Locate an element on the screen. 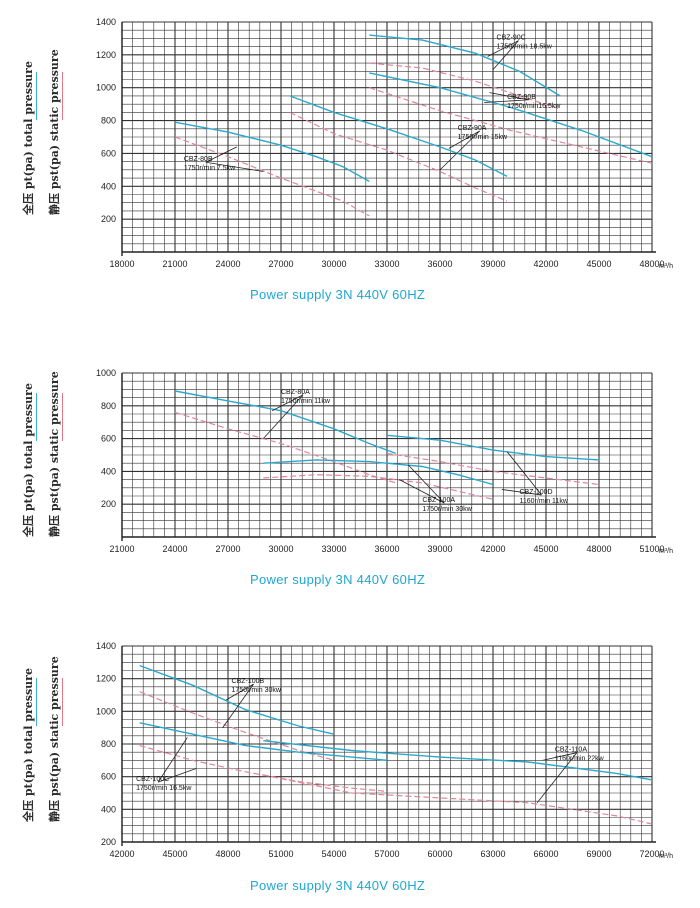 This screenshot has width=700, height=908. grid is located at coordinates (387, 455).